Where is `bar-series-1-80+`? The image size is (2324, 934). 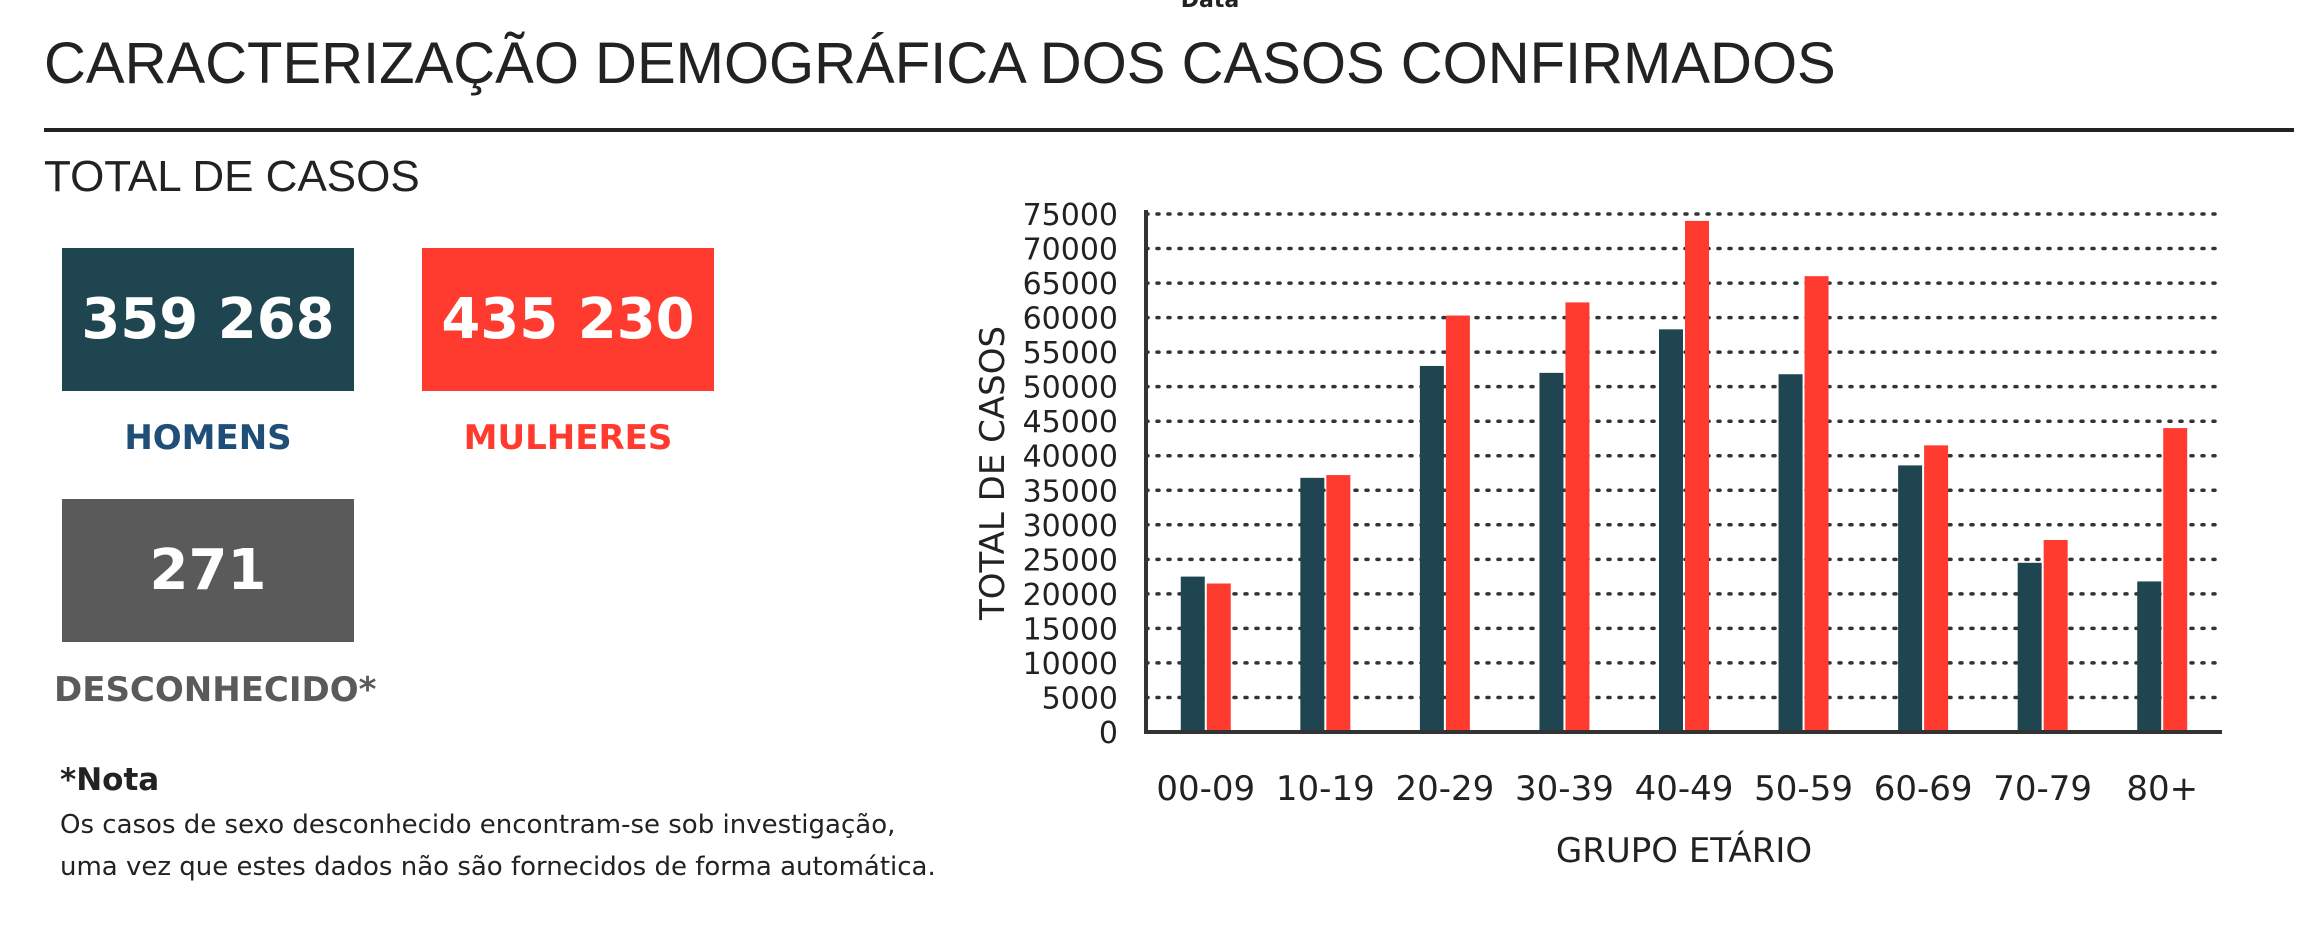
bar-series-1-80+ is located at coordinates (2149, 656).